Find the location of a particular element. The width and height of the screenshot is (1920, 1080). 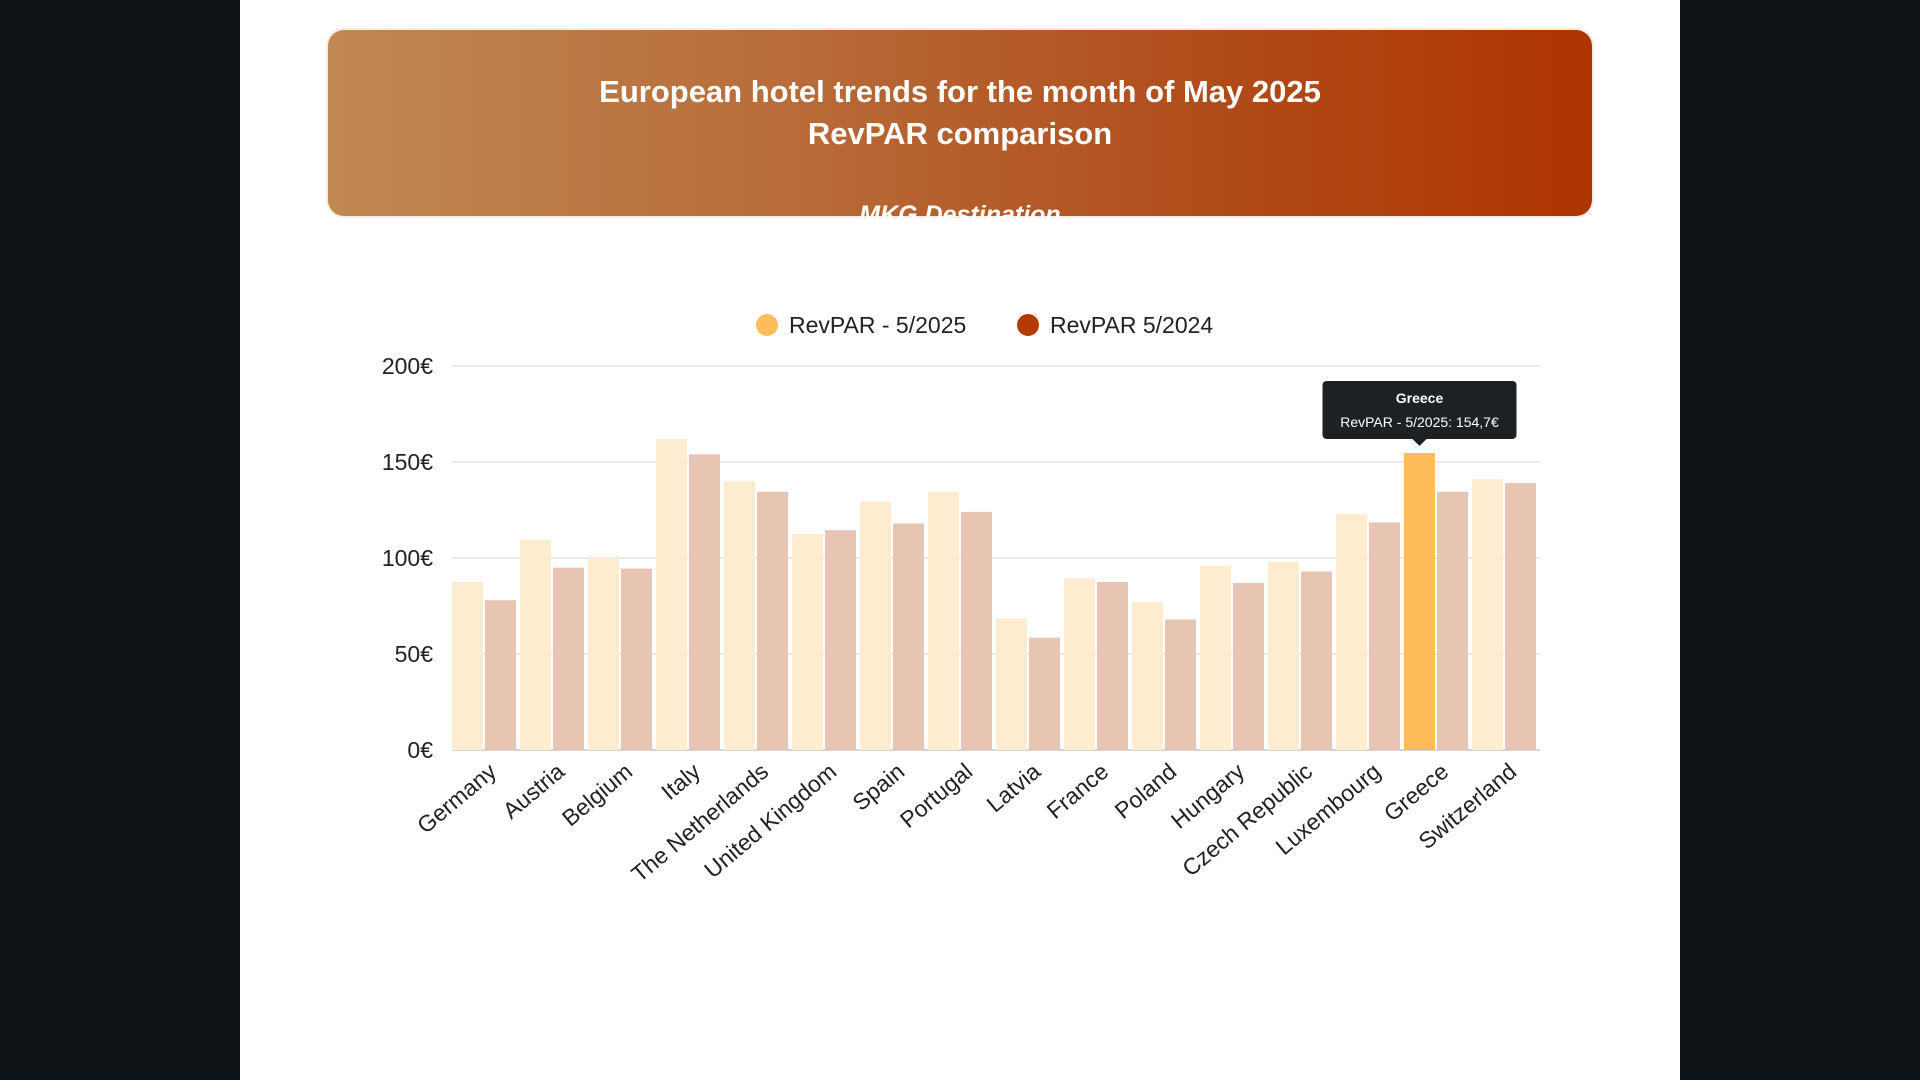

chart-subtitle: RevPAR comparison is located at coordinates (960, 133).